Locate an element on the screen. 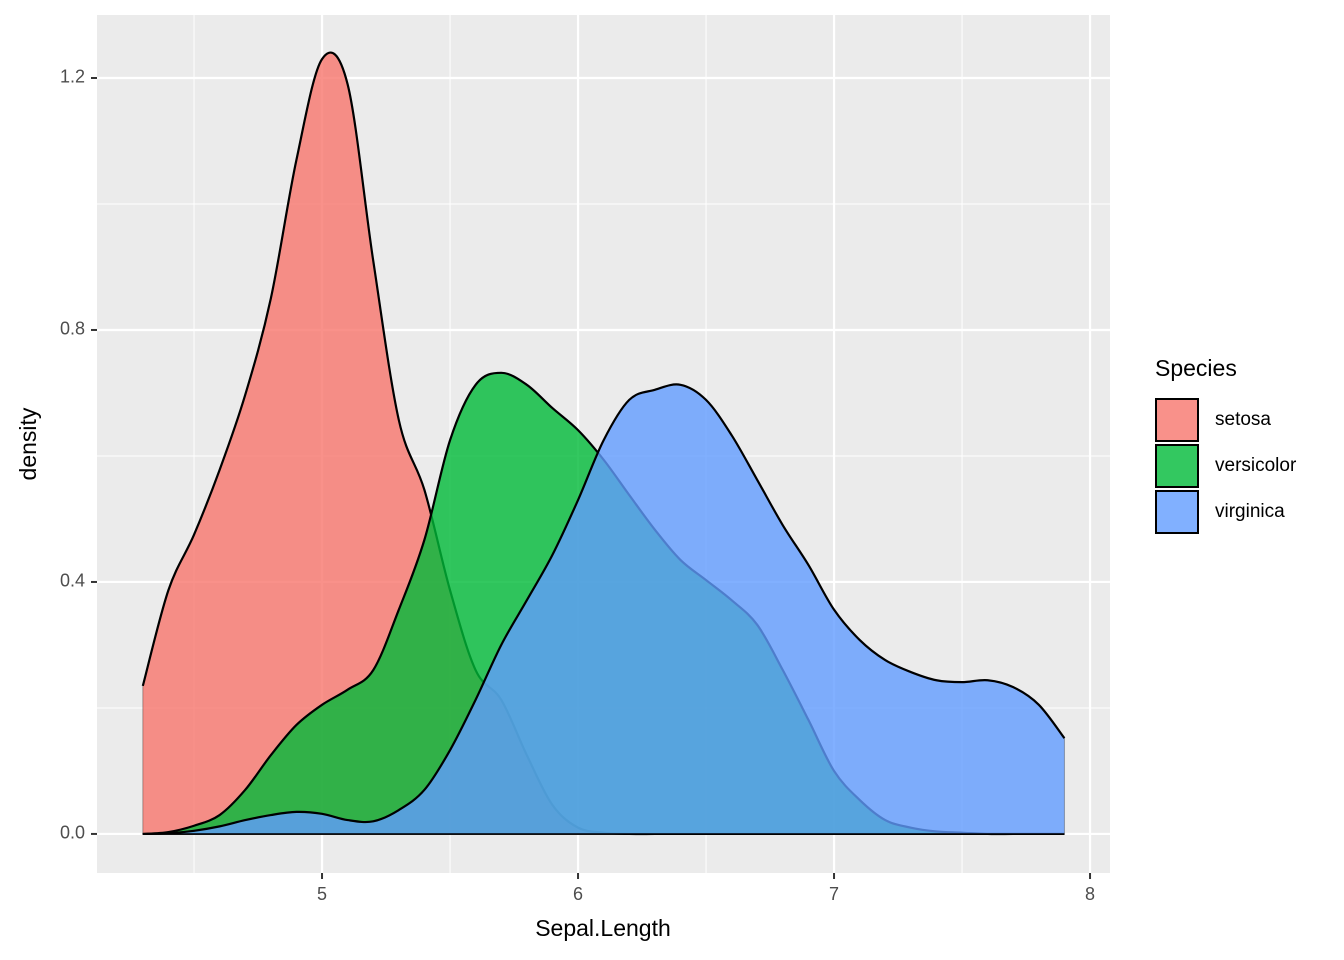 The height and width of the screenshot is (960, 1344). x-tick-label: 6 is located at coordinates (578, 894).